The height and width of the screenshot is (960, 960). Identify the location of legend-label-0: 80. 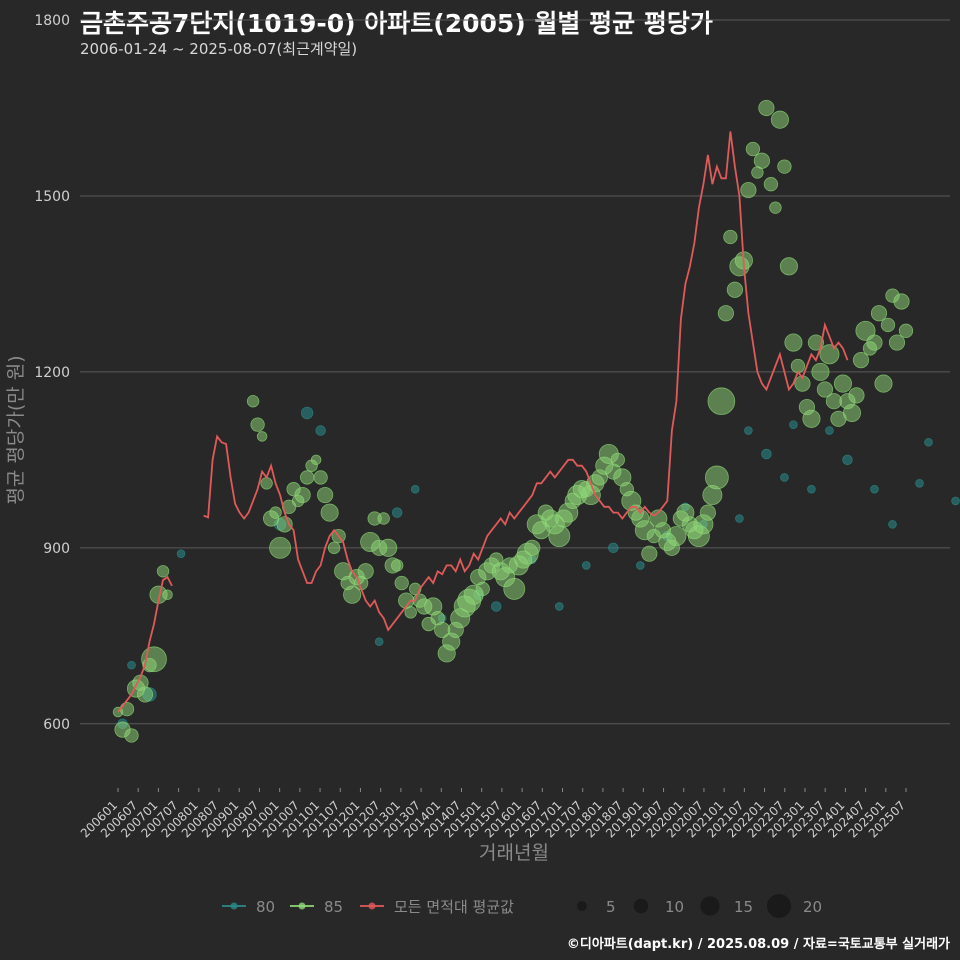
(265, 907).